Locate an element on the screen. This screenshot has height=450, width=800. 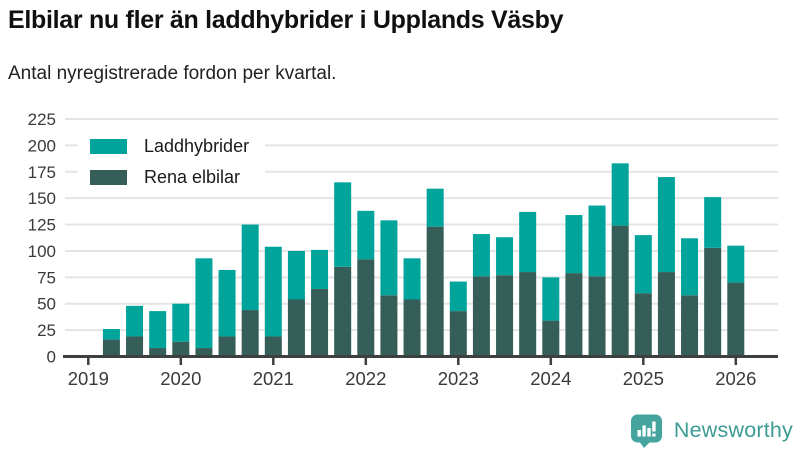
bar-2024-q3-laddhybrider is located at coordinates (597, 241).